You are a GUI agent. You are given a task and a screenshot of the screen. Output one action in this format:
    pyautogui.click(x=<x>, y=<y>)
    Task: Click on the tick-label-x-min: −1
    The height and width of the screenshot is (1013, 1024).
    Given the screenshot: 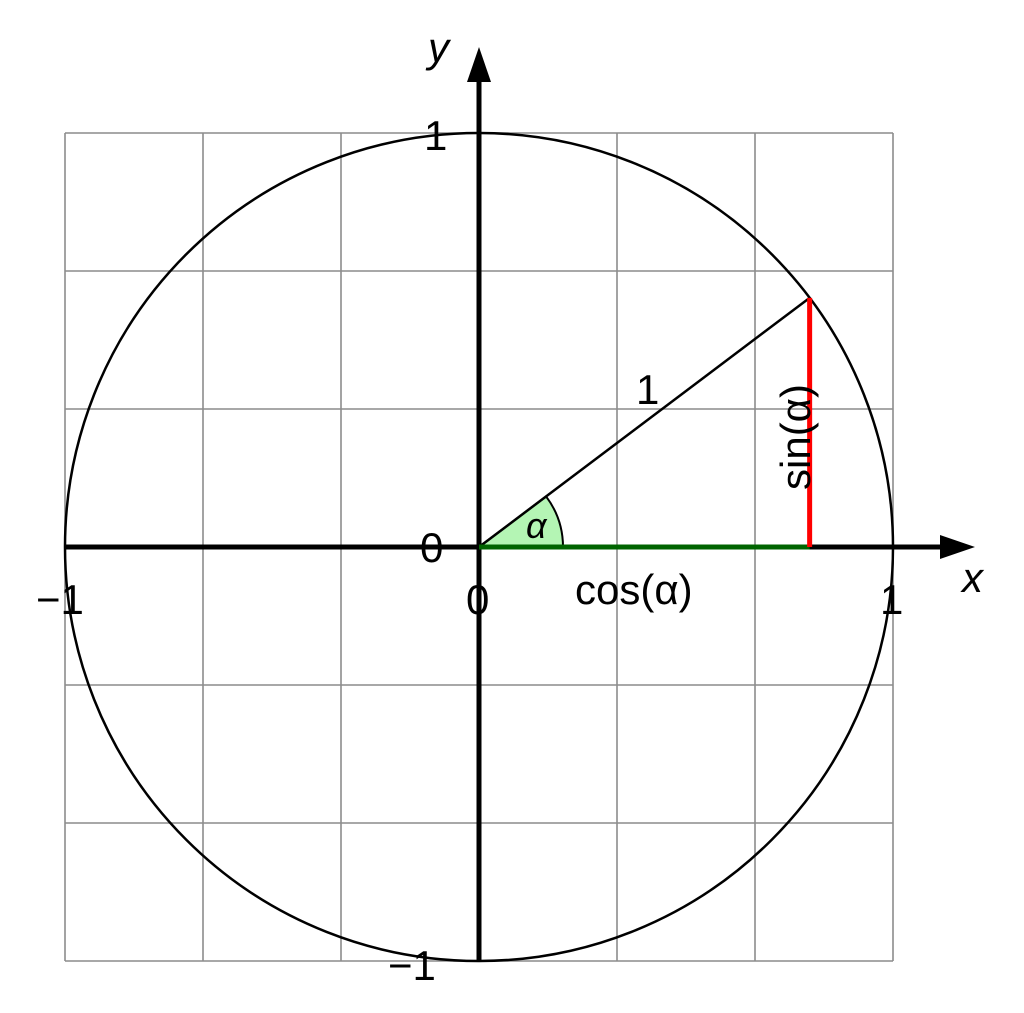 What is the action you would take?
    pyautogui.click(x=60, y=599)
    